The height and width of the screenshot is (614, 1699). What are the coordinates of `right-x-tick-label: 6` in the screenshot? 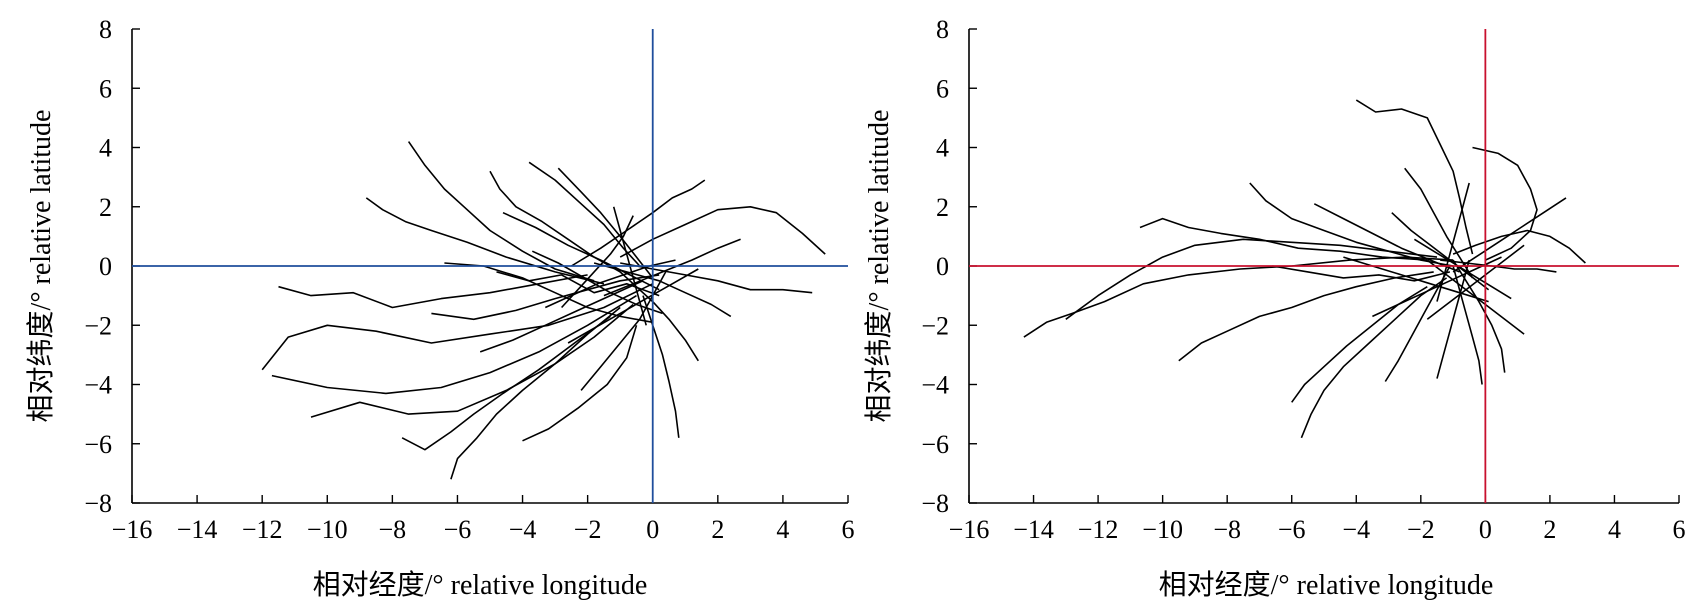 It's located at (1679, 529).